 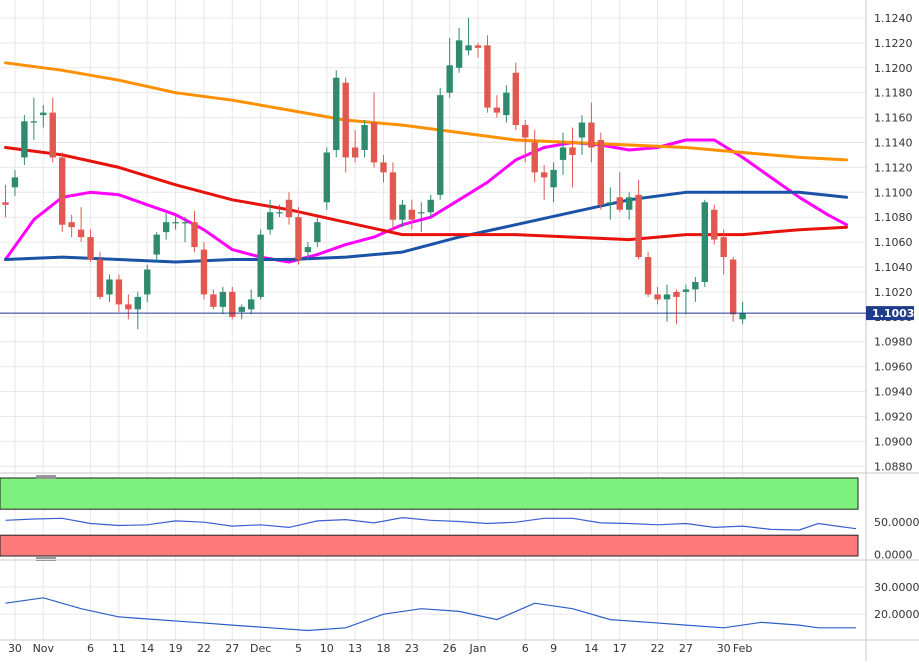 What do you see at coordinates (893, 392) in the screenshot?
I see `y-tick-label: 1.0940` at bounding box center [893, 392].